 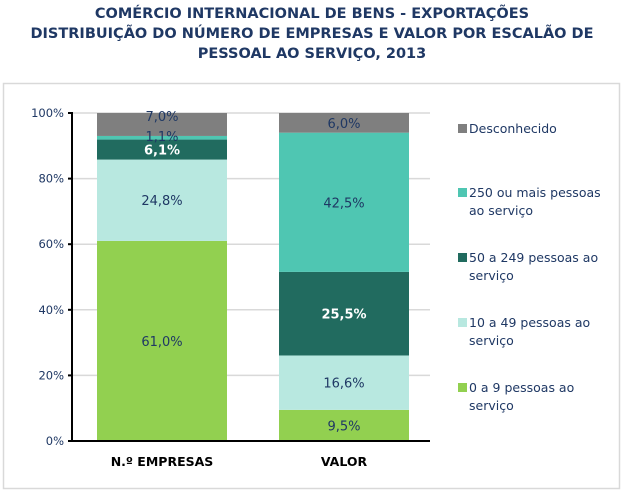 What do you see at coordinates (501, 210) in the screenshot?
I see `legend-label: ao serviço` at bounding box center [501, 210].